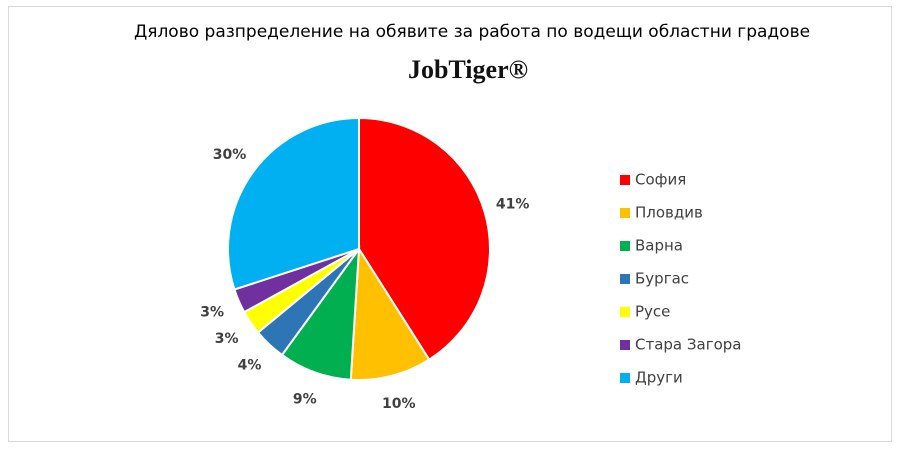  Describe the element at coordinates (662, 279) in the screenshot. I see `legend-label: Бургас` at that location.